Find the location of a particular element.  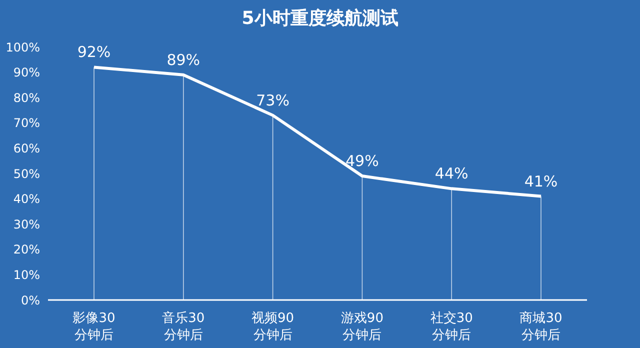

data-label: 44% is located at coordinates (451, 173).